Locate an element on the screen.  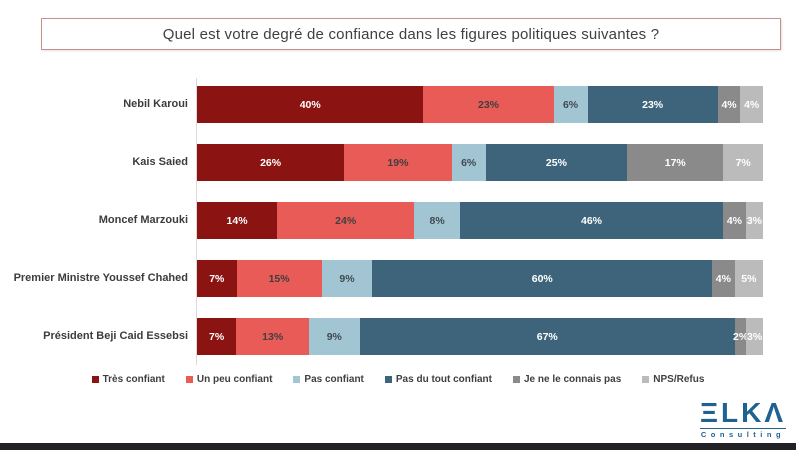
bar-value-label: 25% is located at coordinates (556, 162).